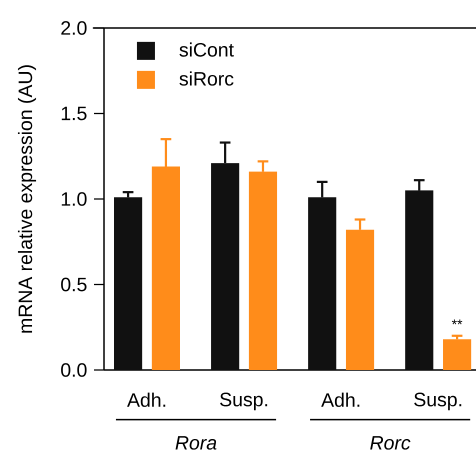  I want to click on legend-label: siCont, so click(206, 49).